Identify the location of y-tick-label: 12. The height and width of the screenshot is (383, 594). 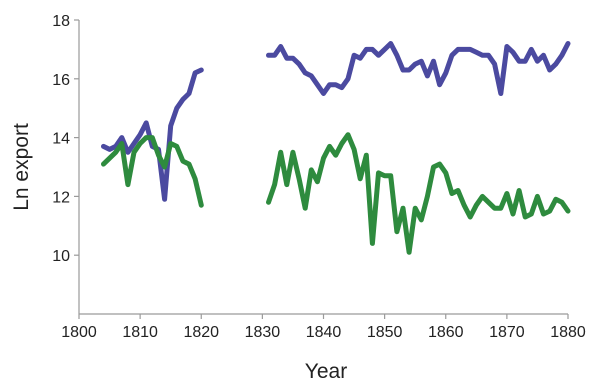
(61, 197).